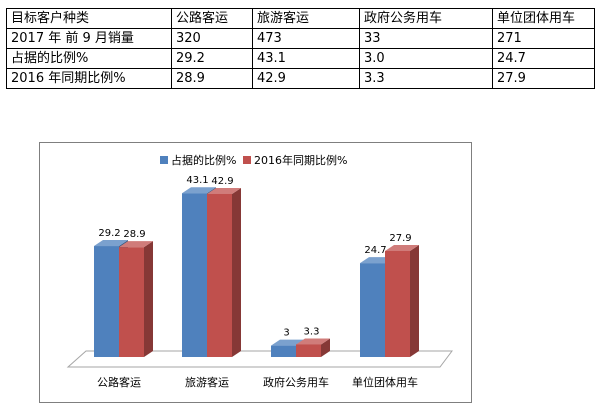  I want to click on category-label: 公路客运, so click(119, 382).